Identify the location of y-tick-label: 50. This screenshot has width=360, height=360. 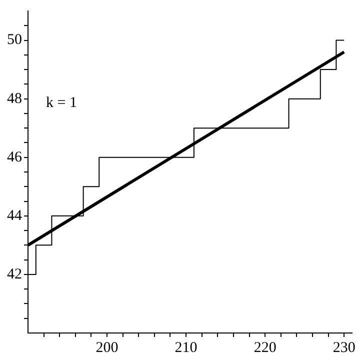
(14, 40).